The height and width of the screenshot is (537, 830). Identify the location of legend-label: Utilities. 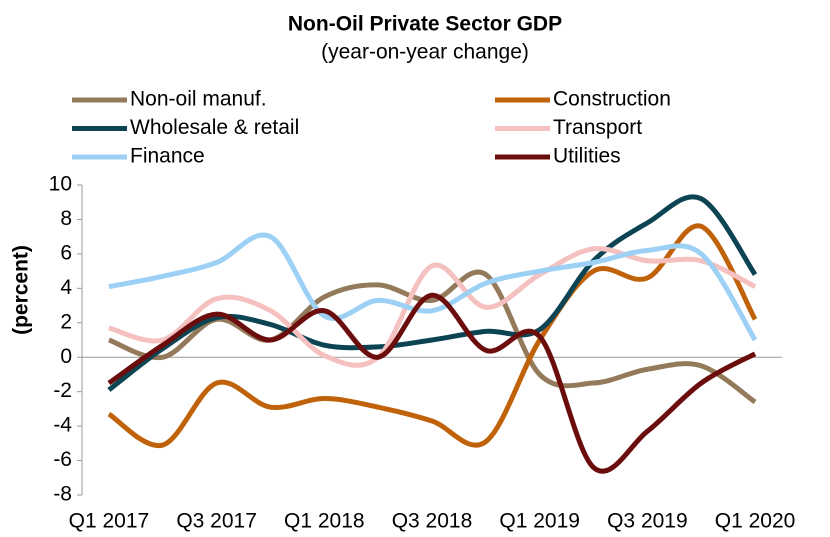
(587, 156).